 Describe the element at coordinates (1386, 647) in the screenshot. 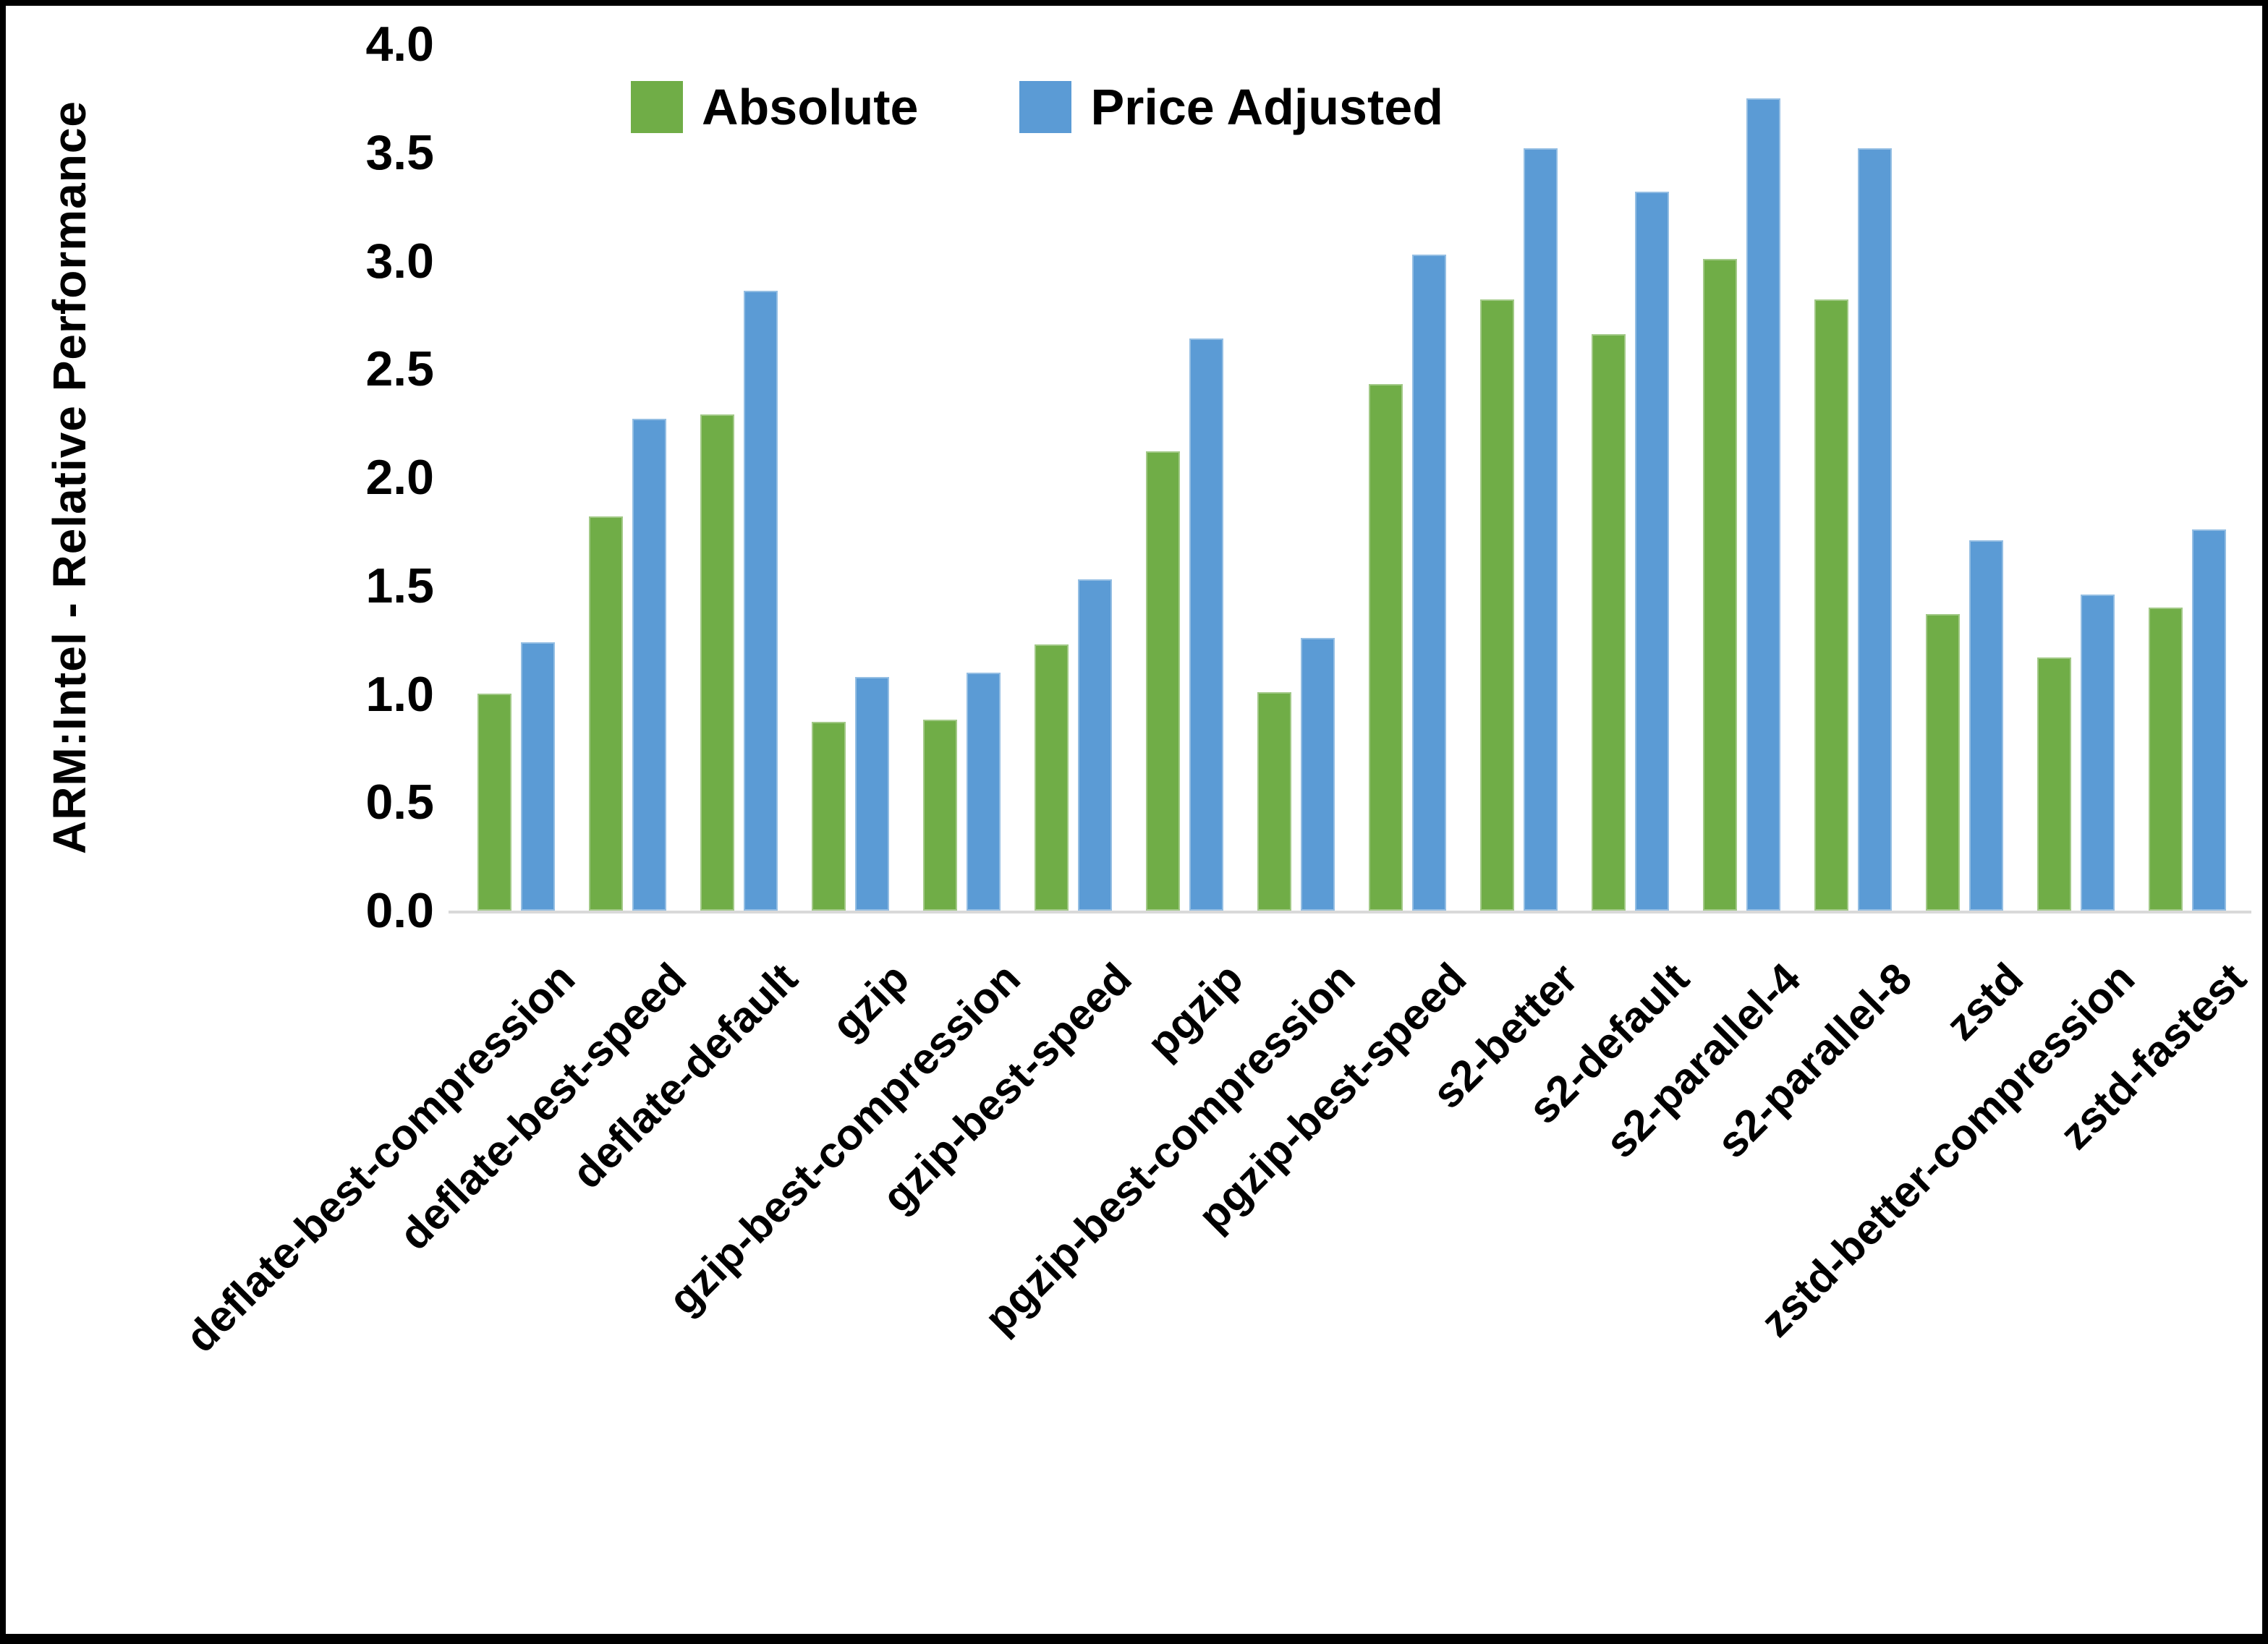

I see `bar-absolute-pgzip-best-speed` at that location.